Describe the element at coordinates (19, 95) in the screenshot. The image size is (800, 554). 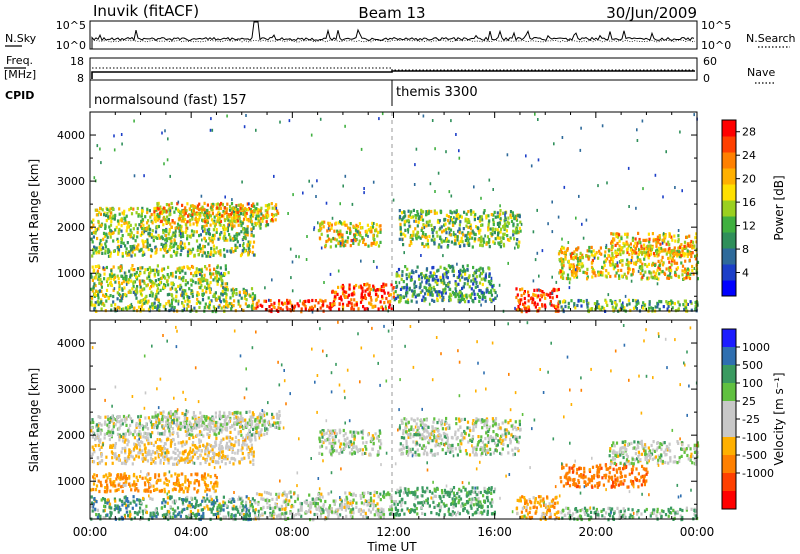
I see `cpid-label: CPID` at that location.